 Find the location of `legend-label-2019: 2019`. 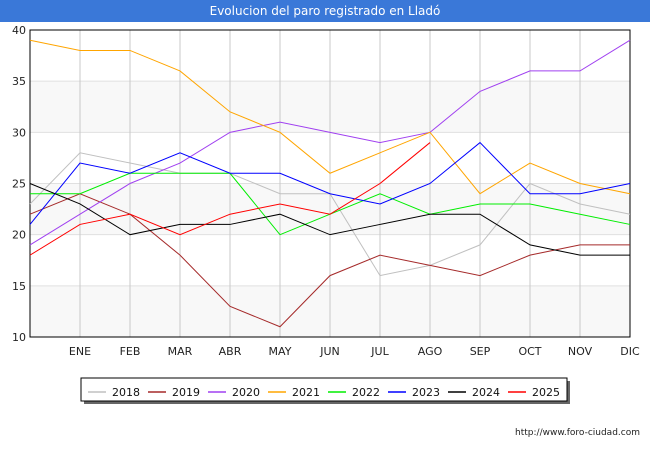

legend-label-2019: 2019 is located at coordinates (186, 392).